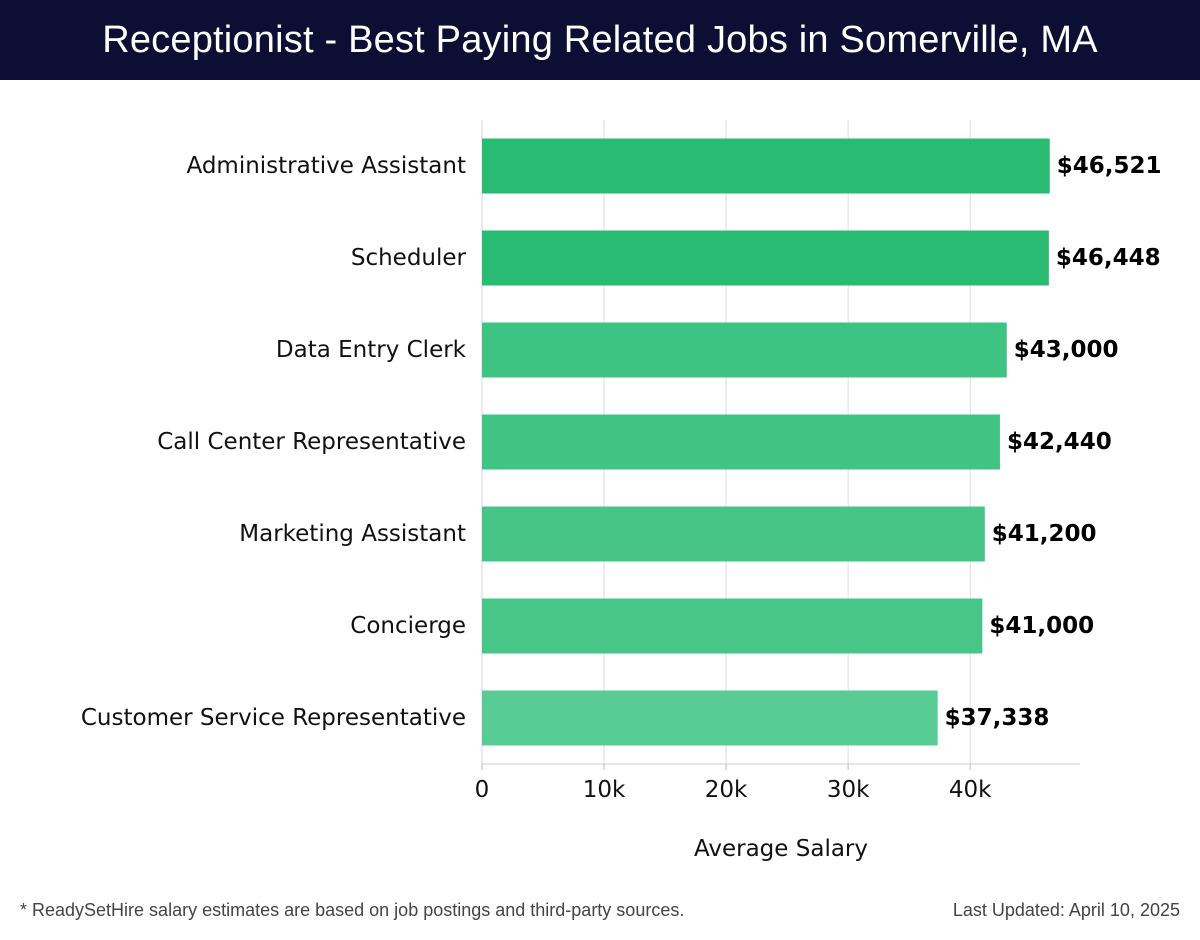 The image size is (1200, 940). Describe the element at coordinates (1066, 910) in the screenshot. I see `last-updated: Last Updated: April 10, 2025` at that location.